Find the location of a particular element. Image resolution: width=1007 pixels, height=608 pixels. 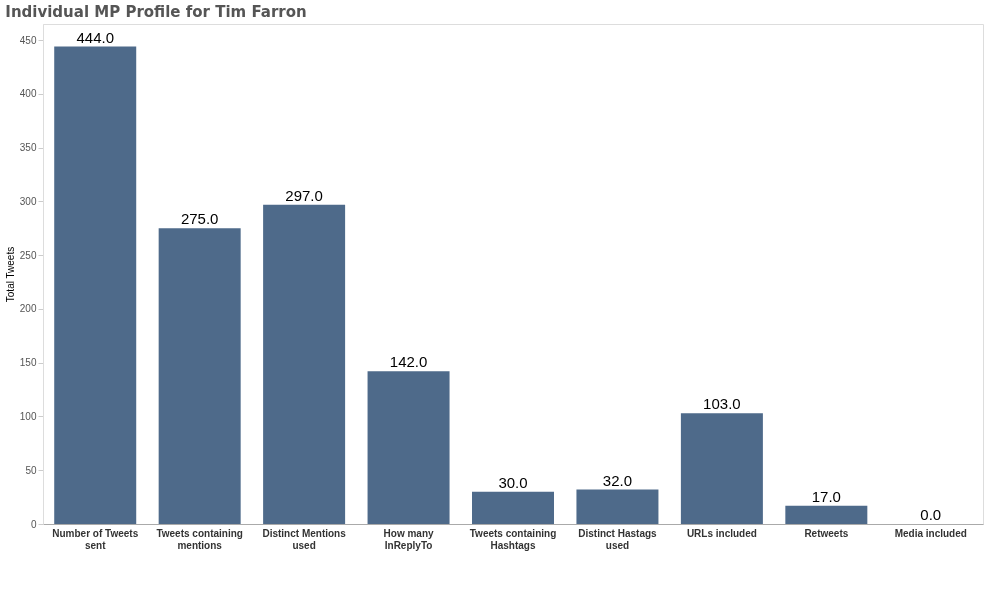

data-label: 0.0 is located at coordinates (931, 514).